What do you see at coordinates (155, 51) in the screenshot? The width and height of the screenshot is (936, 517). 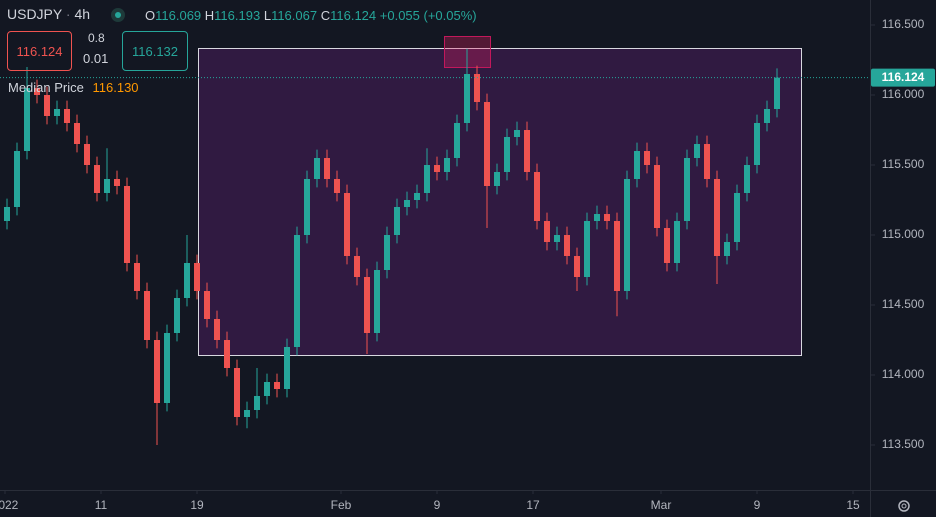 I see `buy-button: 116.132` at bounding box center [155, 51].